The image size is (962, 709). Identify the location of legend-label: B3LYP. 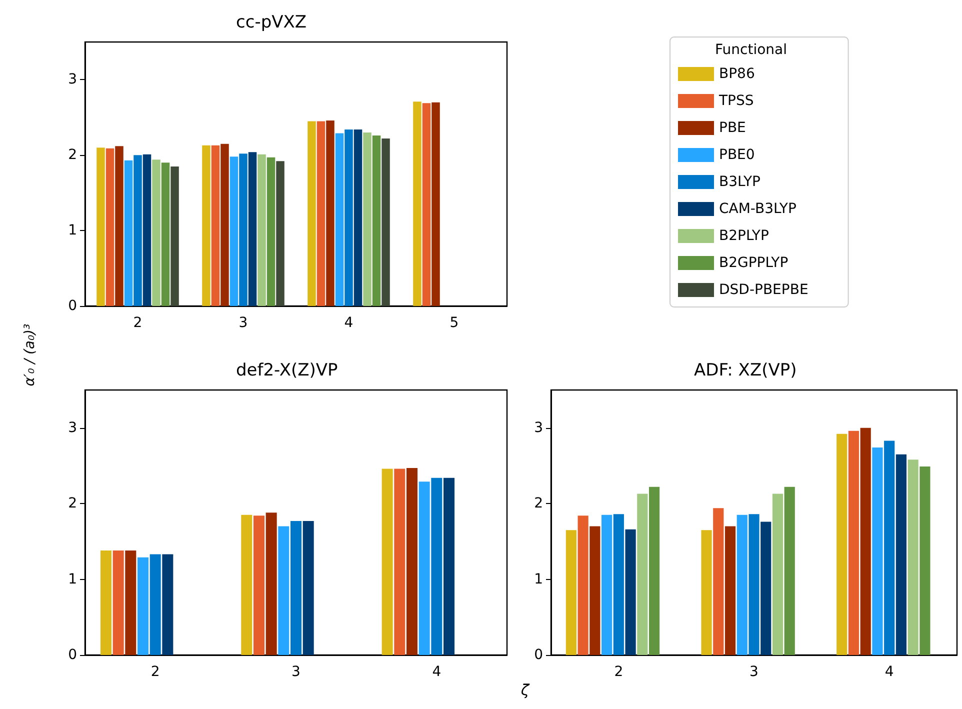
(739, 182).